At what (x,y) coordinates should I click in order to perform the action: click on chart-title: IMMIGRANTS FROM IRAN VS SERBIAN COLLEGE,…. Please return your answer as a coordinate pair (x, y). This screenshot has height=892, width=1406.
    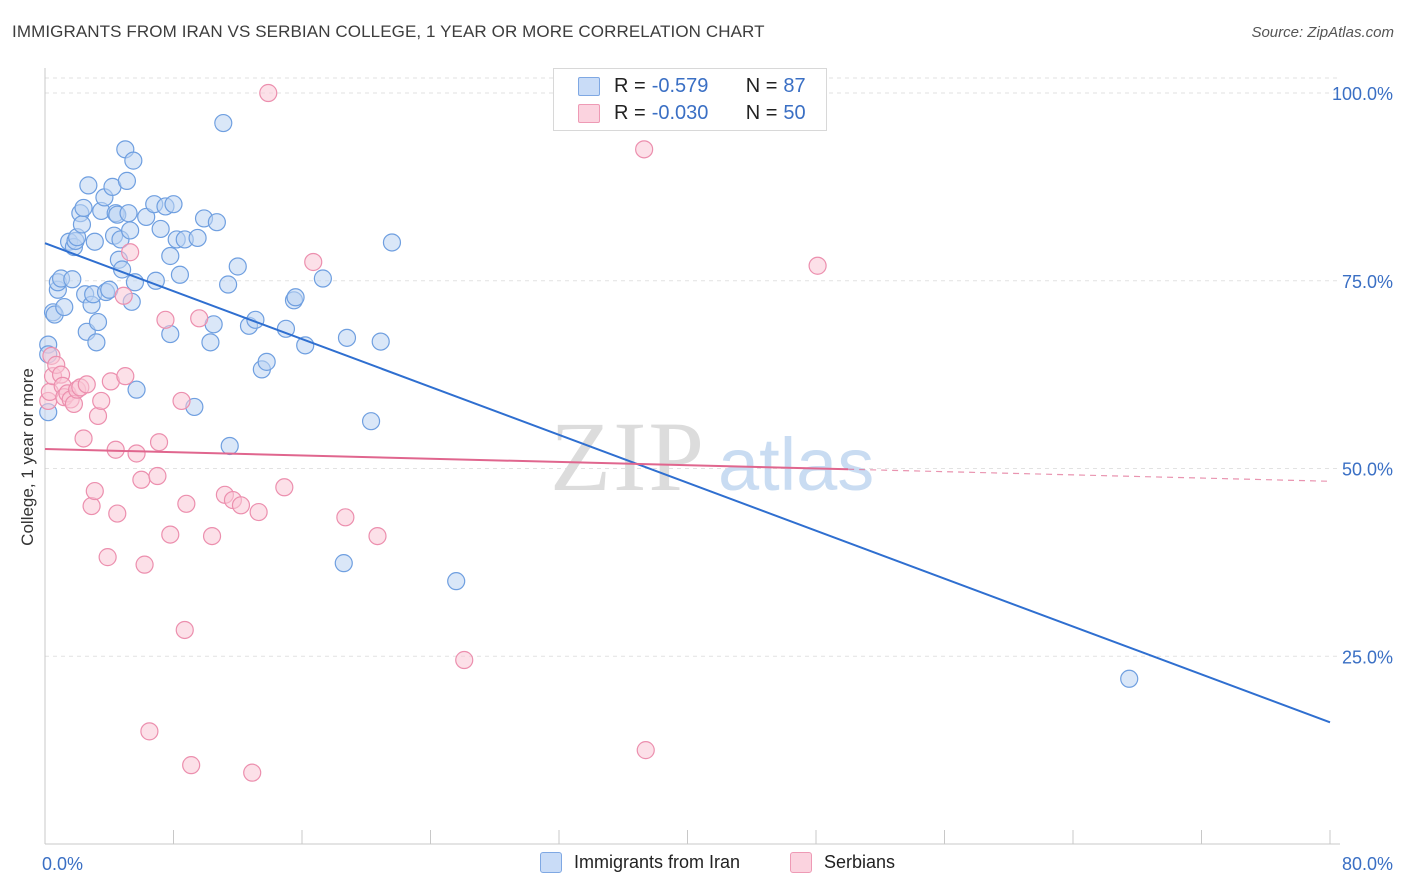
    Looking at the image, I should click on (388, 31).